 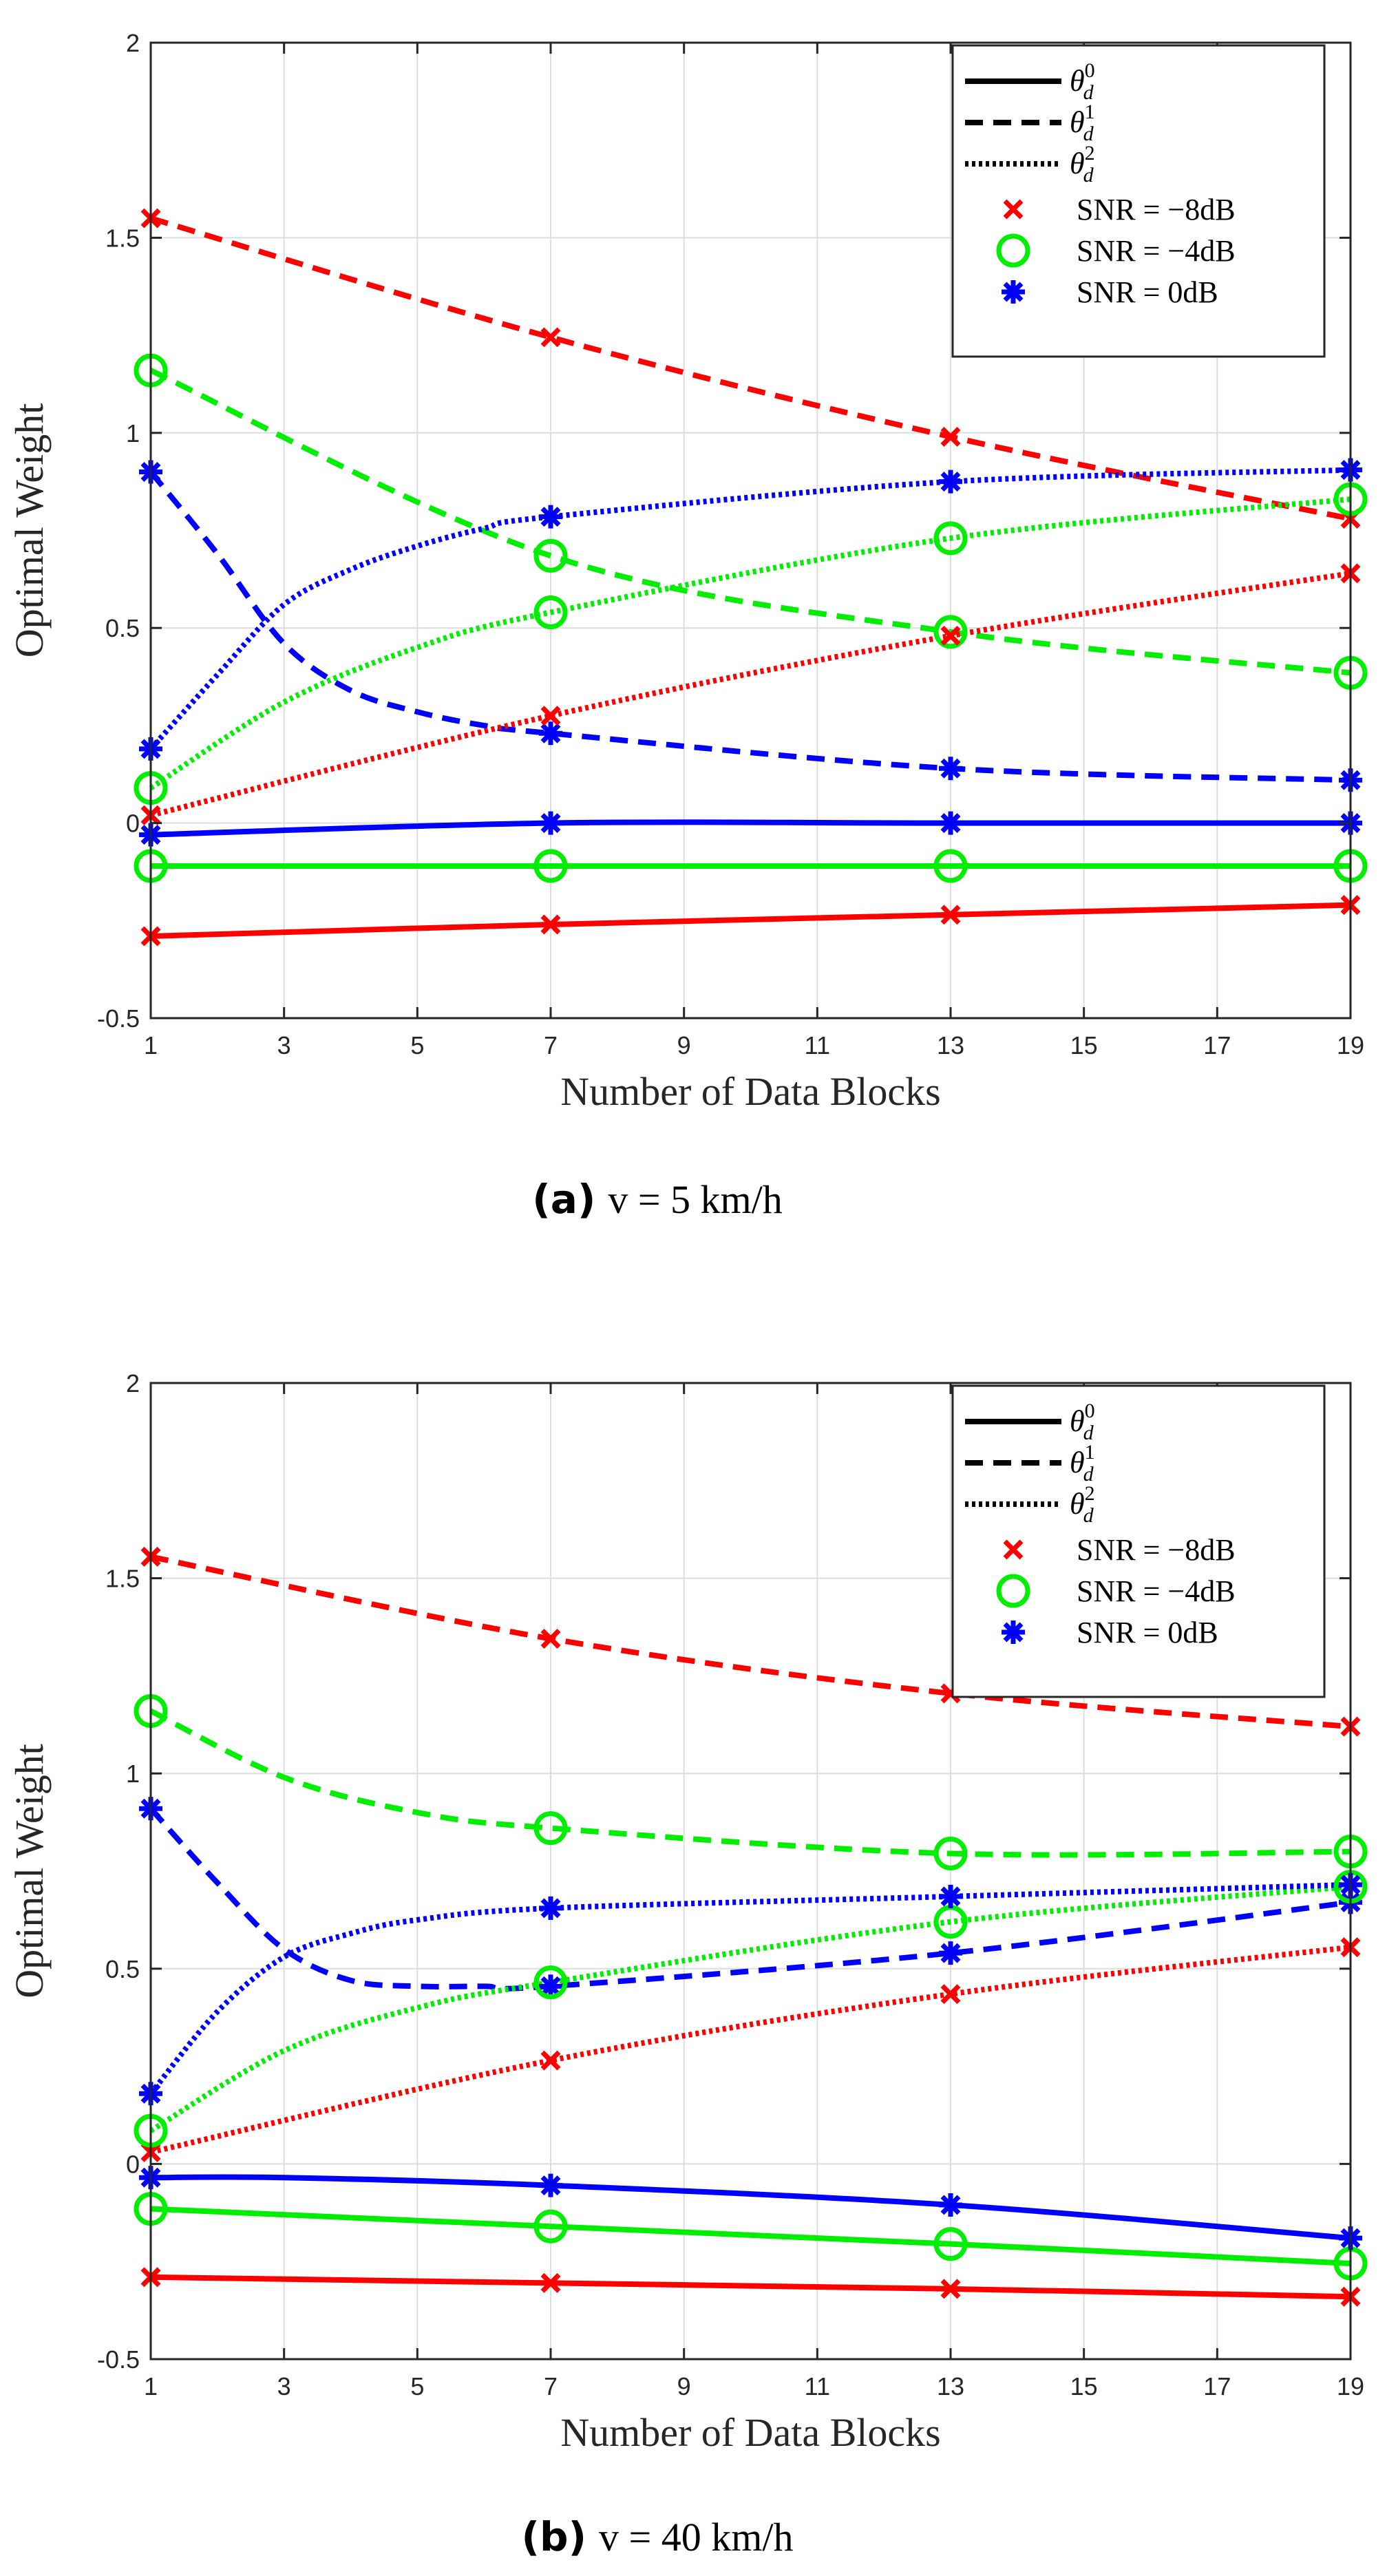 I want to click on y-axis-label: Optimal Weight, so click(x=29, y=531).